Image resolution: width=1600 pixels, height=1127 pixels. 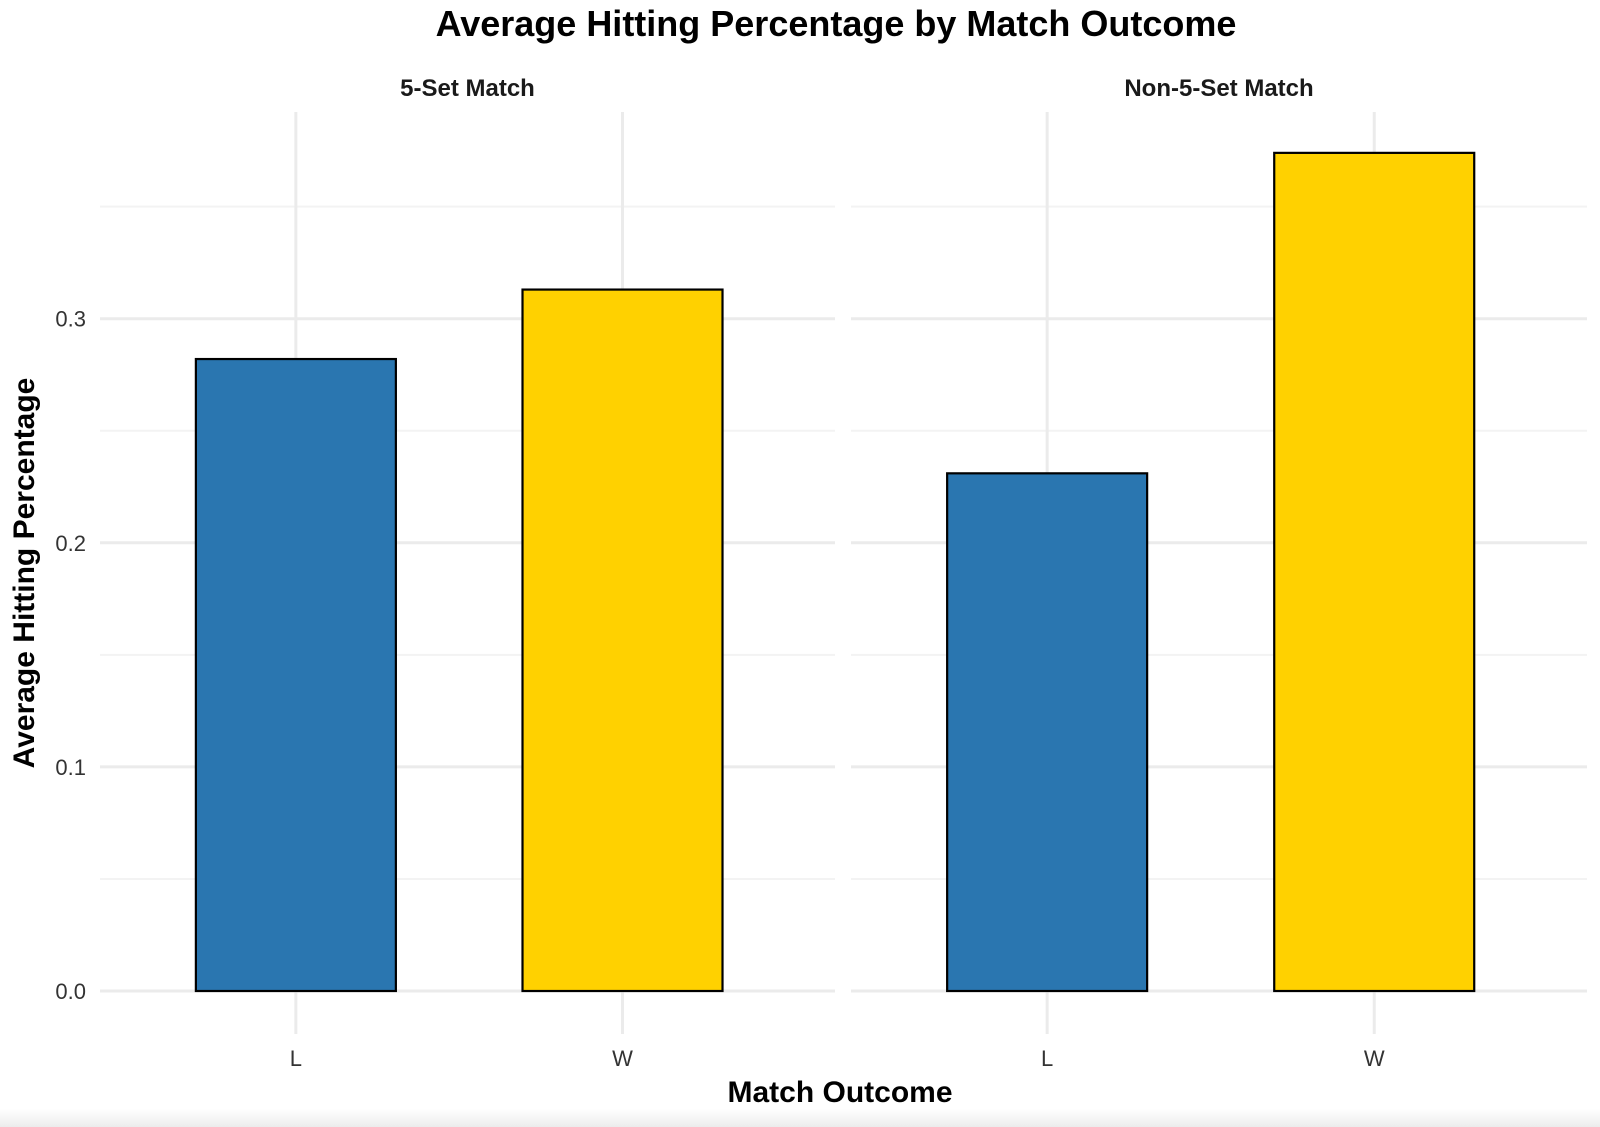 I want to click on y-tick-label: 0.1, so click(x=70, y=767).